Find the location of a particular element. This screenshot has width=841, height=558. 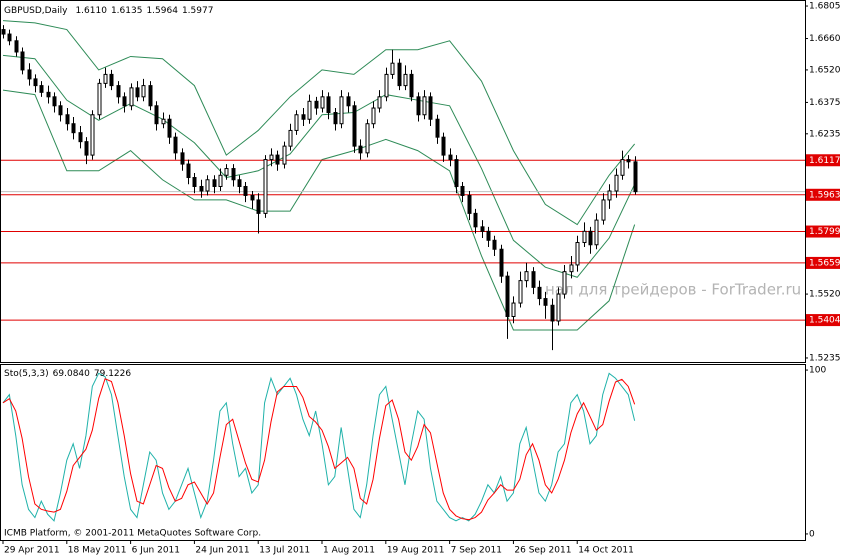

y-tick-label: 1.6660 is located at coordinates (825, 39).